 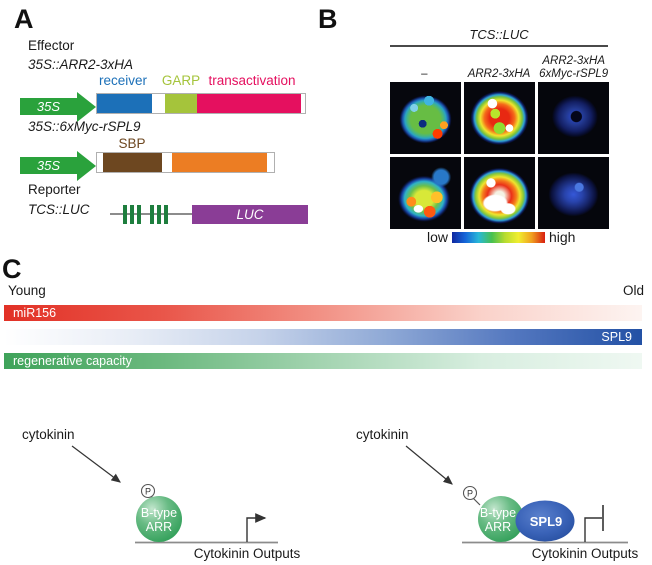 I want to click on column-label-control: –, so click(x=424, y=73).